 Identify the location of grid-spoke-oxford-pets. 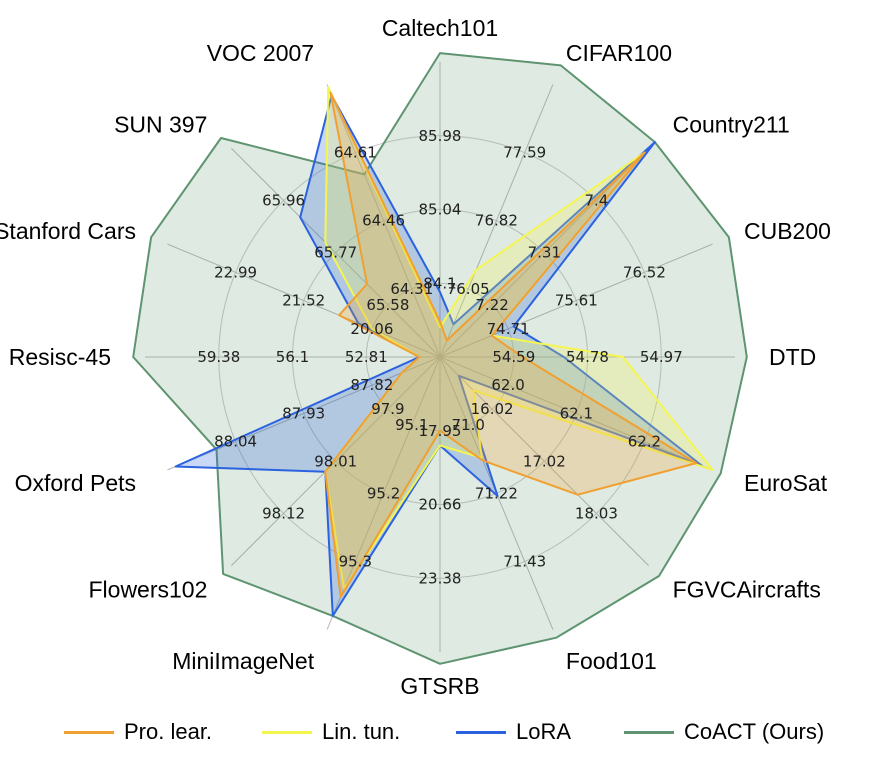
(304, 413).